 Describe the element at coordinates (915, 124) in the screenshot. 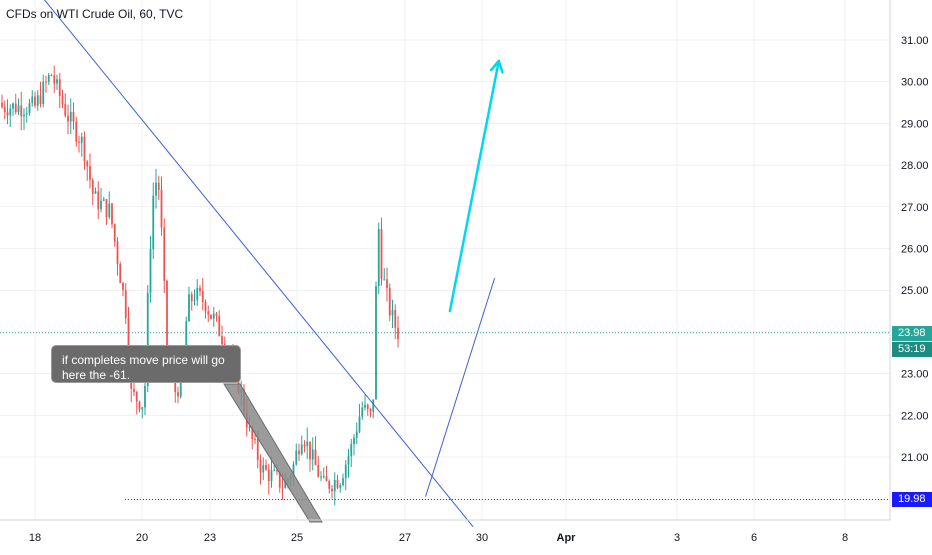

I see `price-tick-label: 29.00` at that location.